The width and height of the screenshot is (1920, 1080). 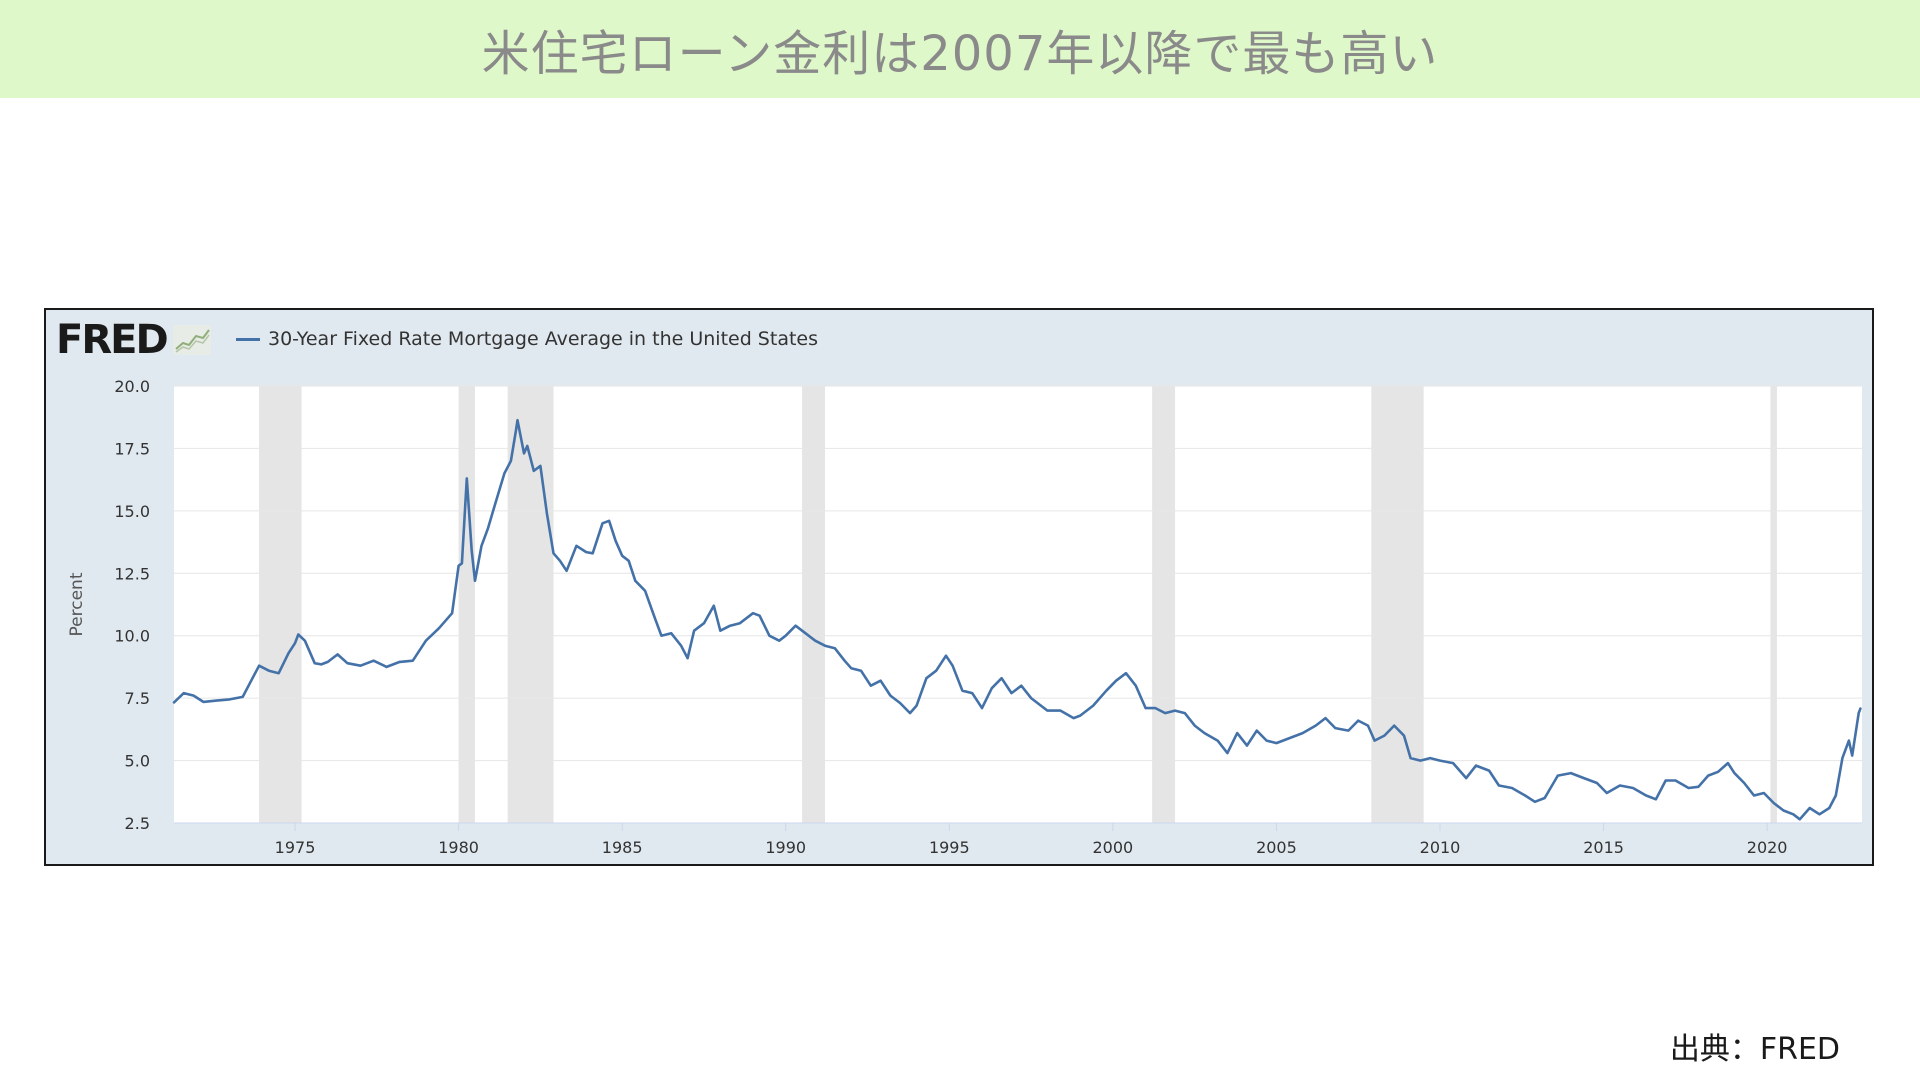 I want to click on title-banner: 米住宅ローン金利は2007年以降で最も高い, so click(x=960, y=49).